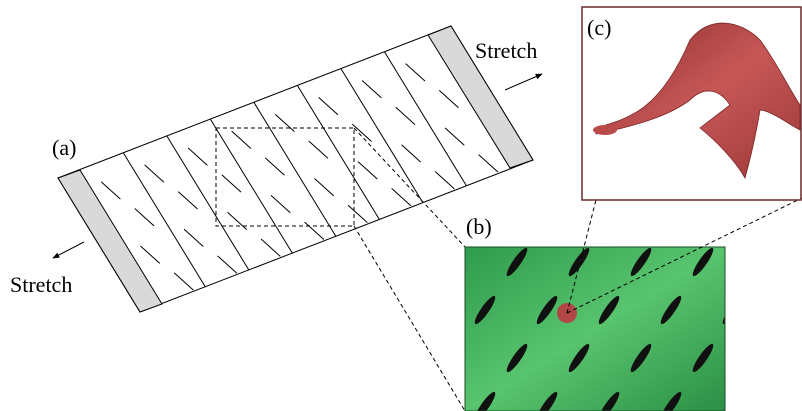  What do you see at coordinates (64, 147) in the screenshot?
I see `panel-label: (a)` at bounding box center [64, 147].